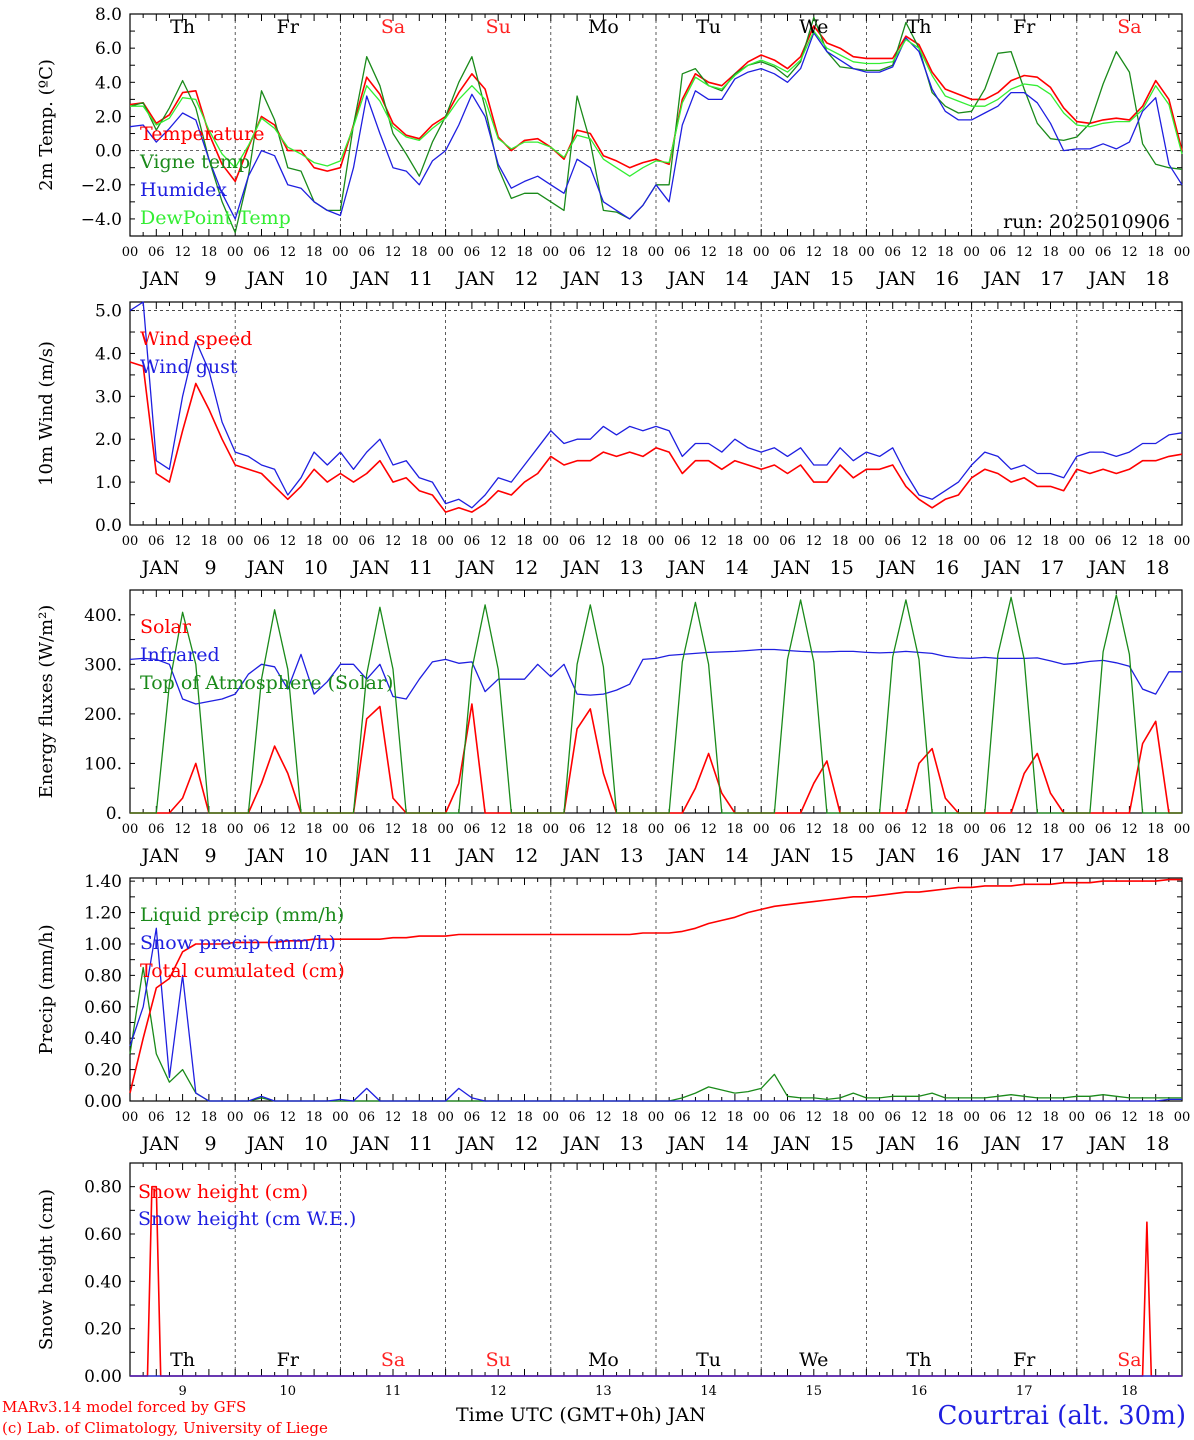 Image resolution: width=1194 pixels, height=1440 pixels. I want to click on date-day-label: 17, so click(1052, 279).